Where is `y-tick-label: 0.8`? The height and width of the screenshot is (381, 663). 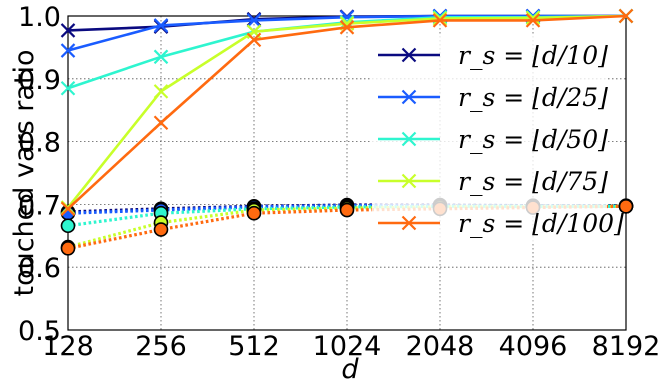
y-tick-label: 0.8 is located at coordinates (39, 143).